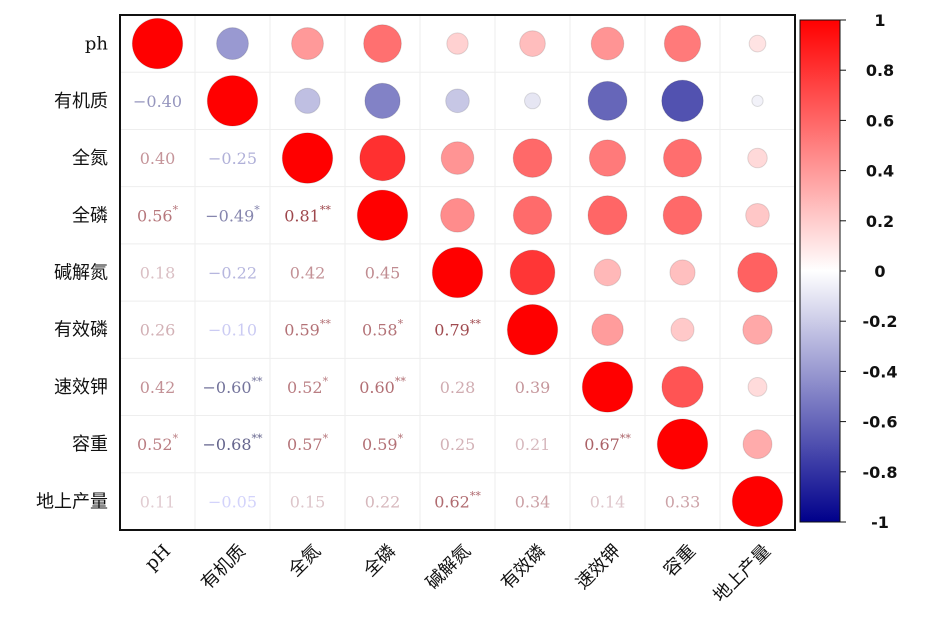 This screenshot has height=617, width=932. What do you see at coordinates (880, 472) in the screenshot?
I see `colorbar-tick-label: -0.8` at bounding box center [880, 472].